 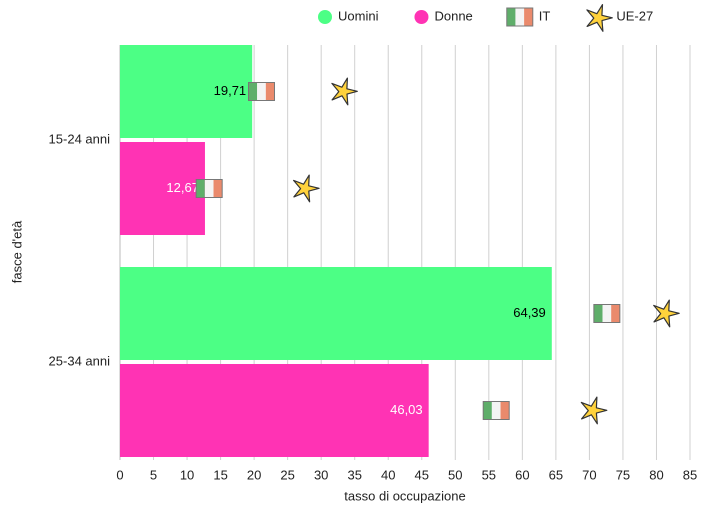 I want to click on x-tick-label: 20, so click(x=254, y=474).